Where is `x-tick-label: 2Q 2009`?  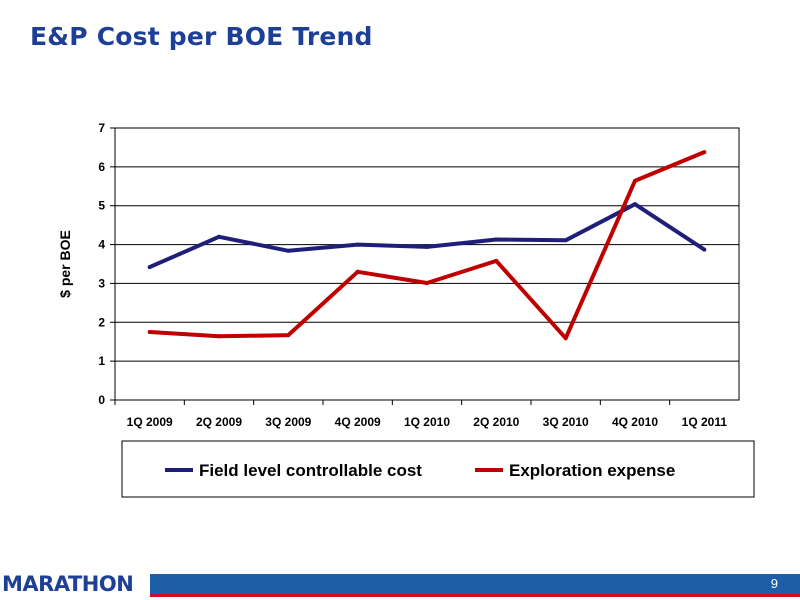 x-tick-label: 2Q 2009 is located at coordinates (219, 422).